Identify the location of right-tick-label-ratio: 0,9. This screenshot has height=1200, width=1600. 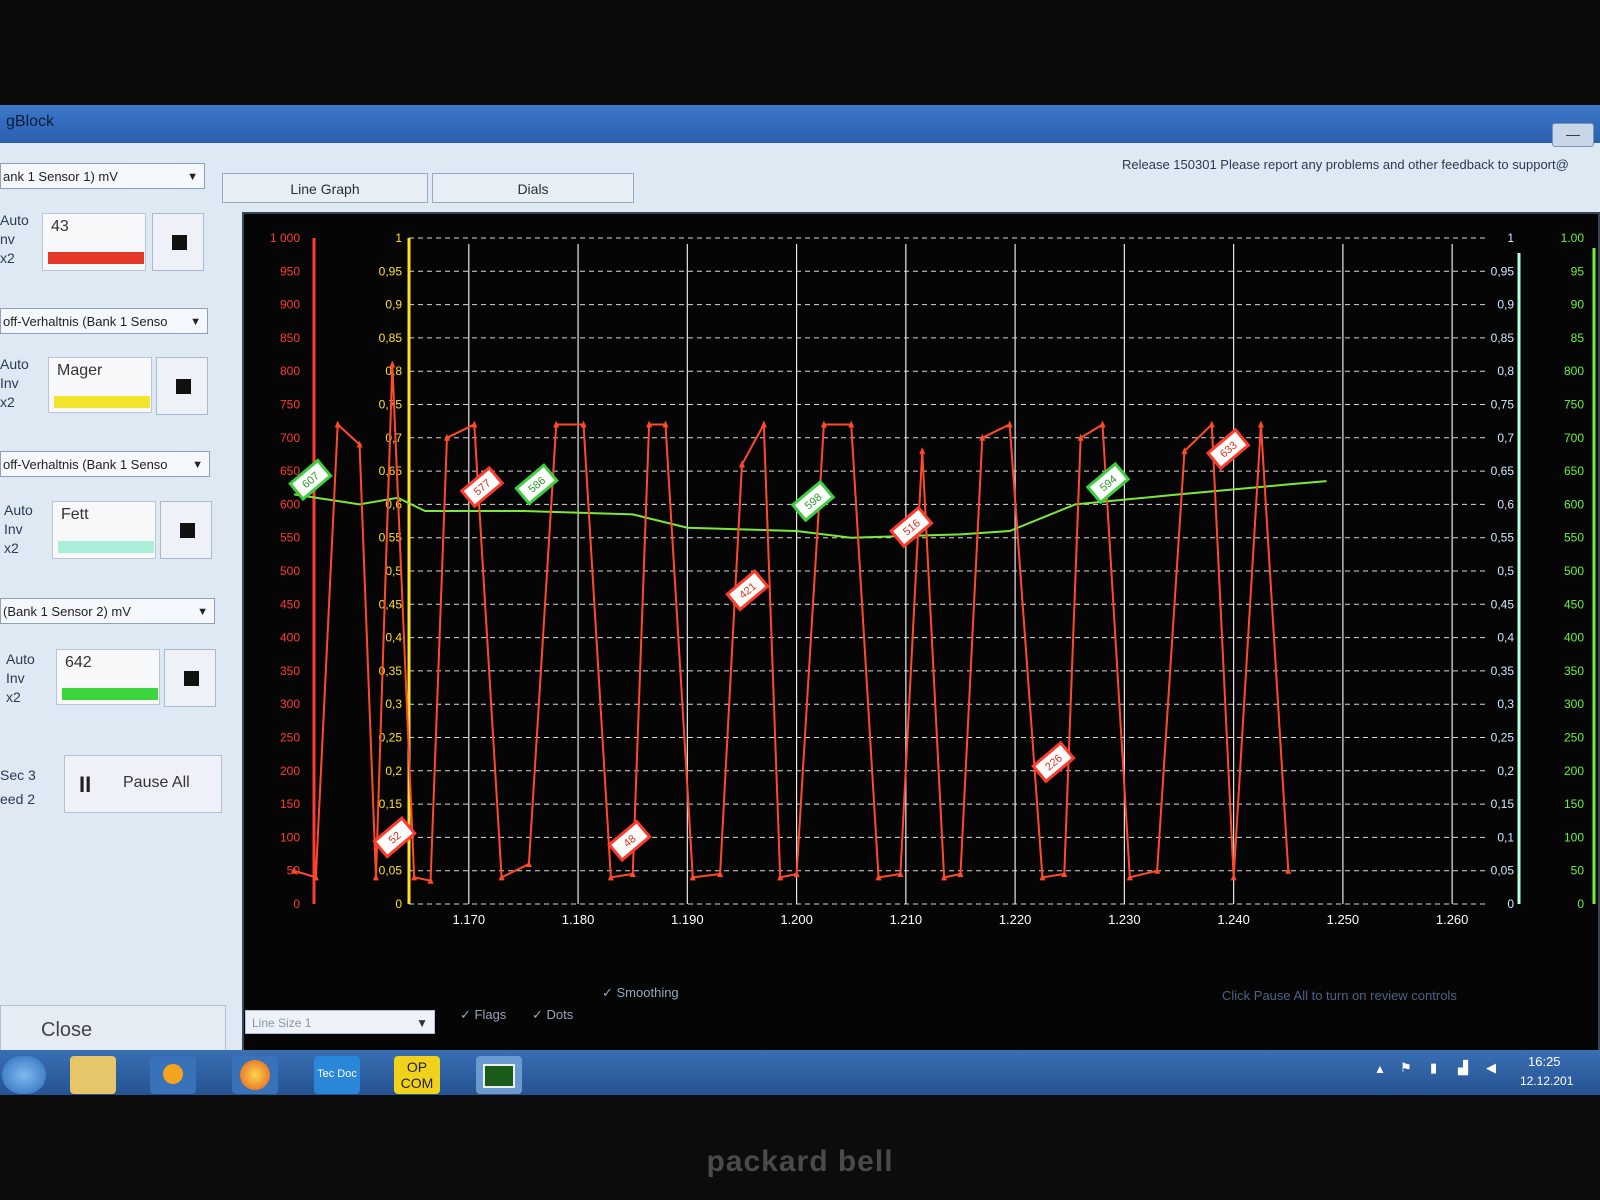
(1505, 305).